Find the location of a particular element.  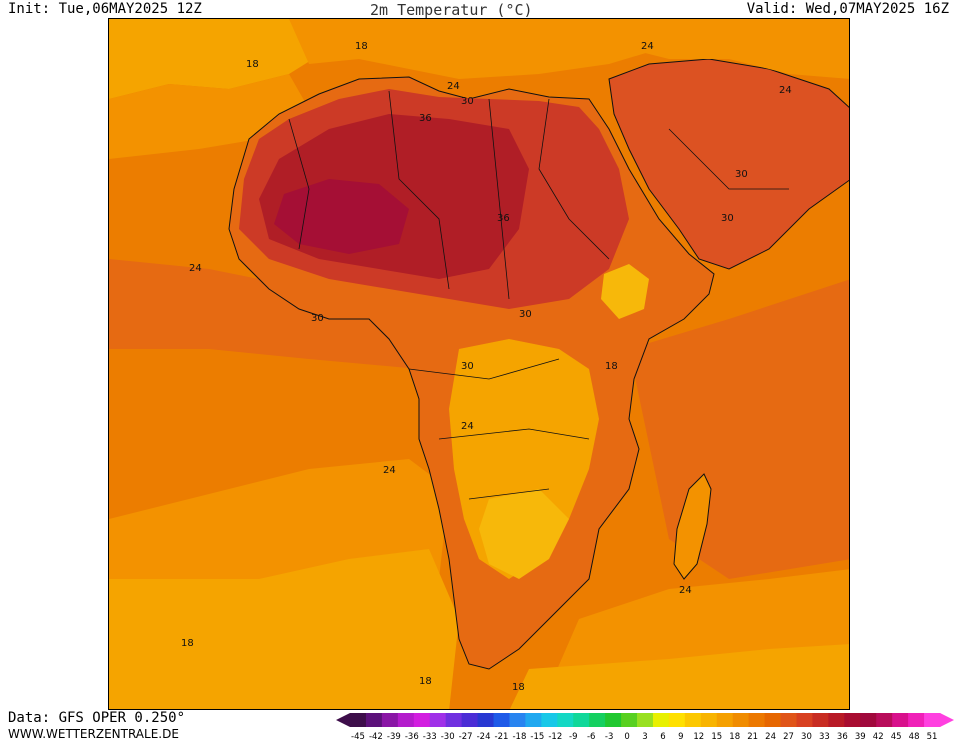

contour-label-central-africa: 30 is located at coordinates (525, 314).